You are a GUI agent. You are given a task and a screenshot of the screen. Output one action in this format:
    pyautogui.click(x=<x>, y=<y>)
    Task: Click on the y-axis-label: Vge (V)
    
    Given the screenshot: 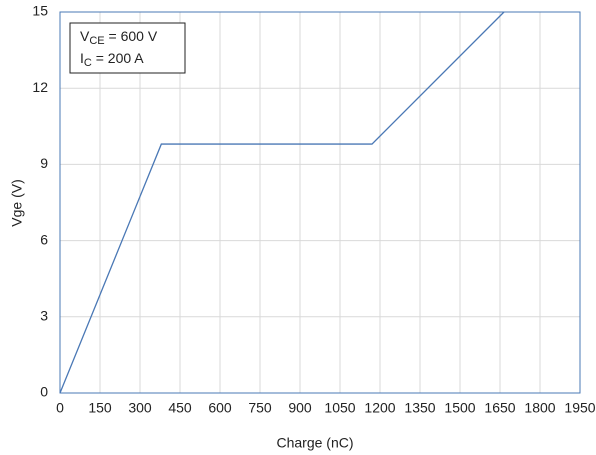 What is the action you would take?
    pyautogui.click(x=17, y=202)
    